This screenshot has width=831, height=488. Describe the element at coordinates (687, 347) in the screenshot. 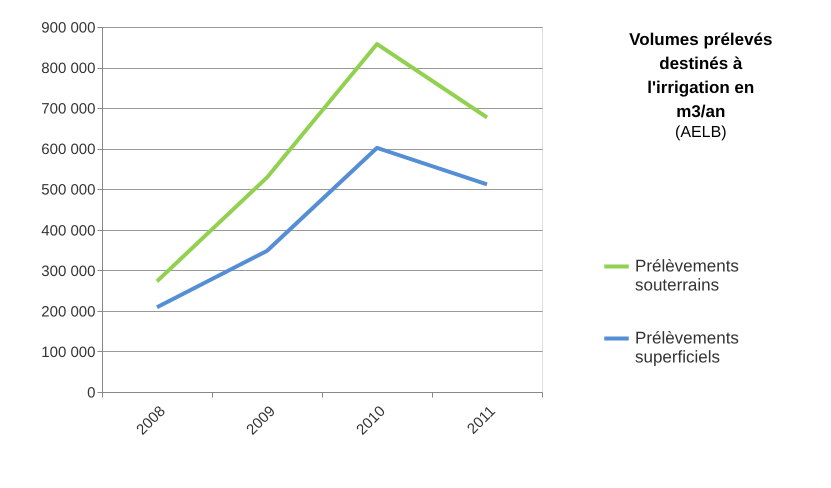

I see `legend-label: Prélèvements superficiels` at that location.